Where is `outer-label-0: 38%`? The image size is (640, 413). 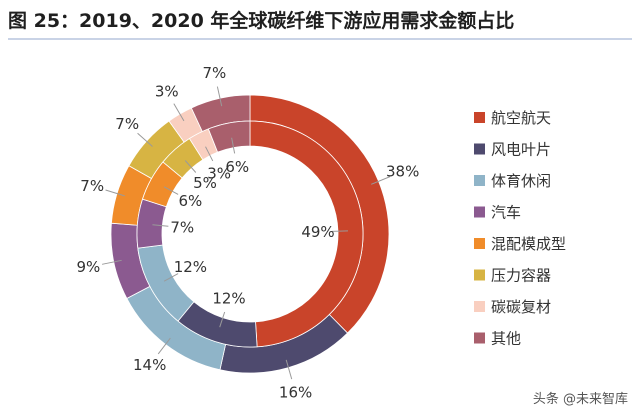
outer-label-0: 38% is located at coordinates (402, 172).